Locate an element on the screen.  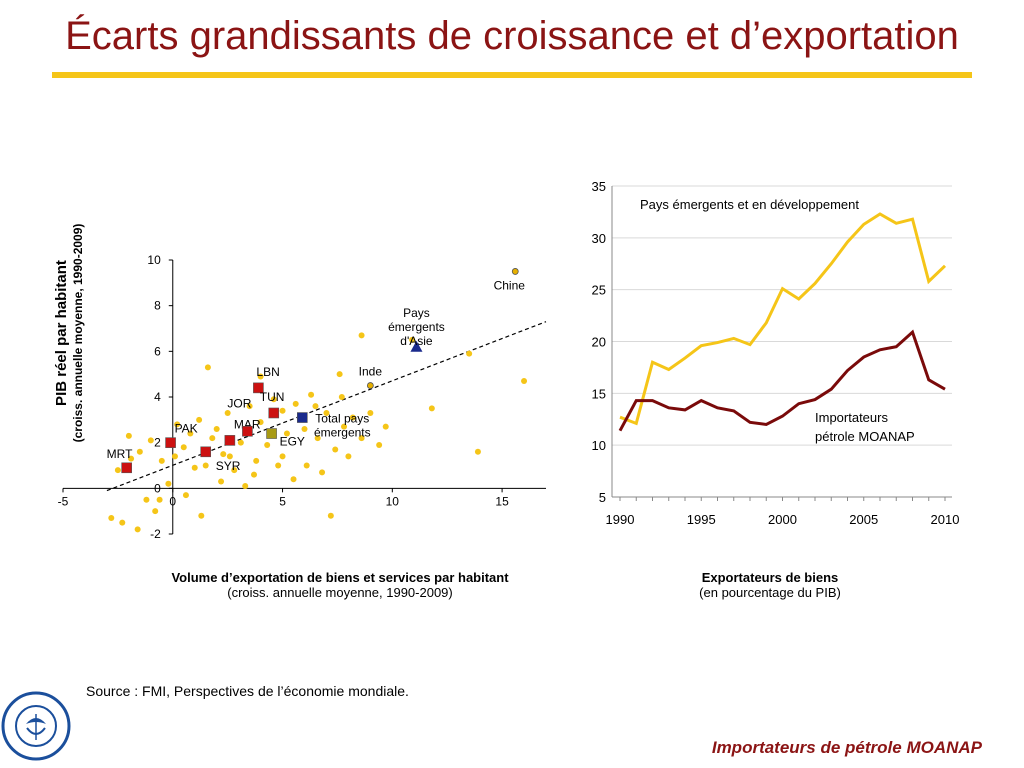
scatter-y-sublabel: (croiss. annuelle moyenne, 1990-2009) is located at coordinates (78, 333).